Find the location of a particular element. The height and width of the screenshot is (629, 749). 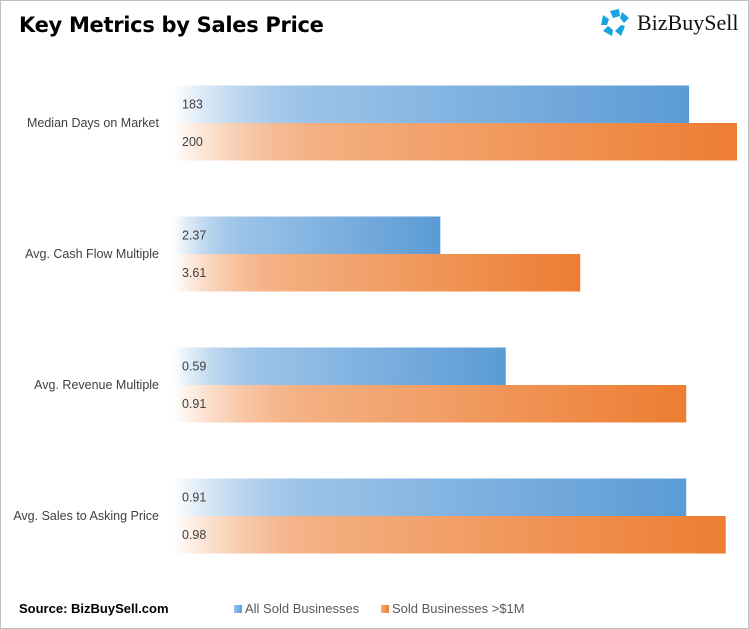

data-label: 0.59 is located at coordinates (194, 366).